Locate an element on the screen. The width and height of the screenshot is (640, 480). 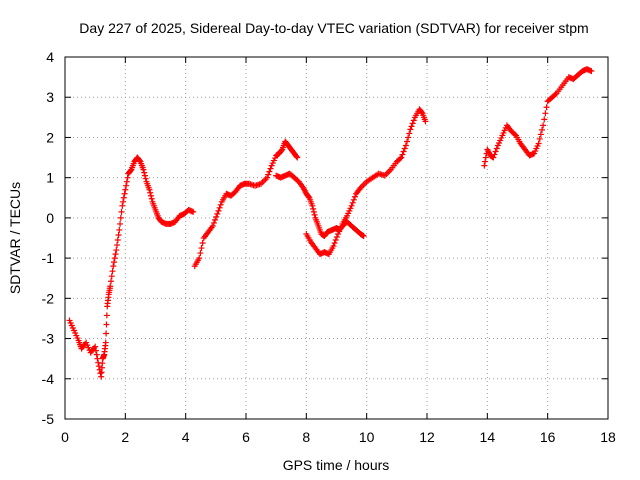
y-tick-label: 4 is located at coordinates (50, 57).